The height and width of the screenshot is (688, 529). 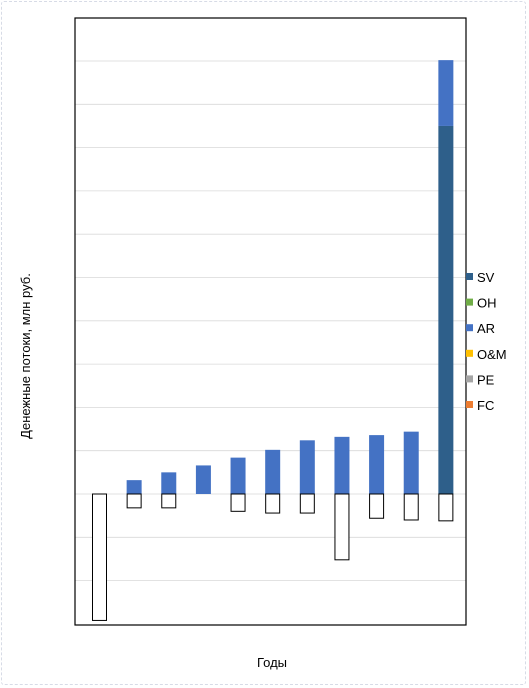 I want to click on legend-swatch-om, so click(x=469, y=353).